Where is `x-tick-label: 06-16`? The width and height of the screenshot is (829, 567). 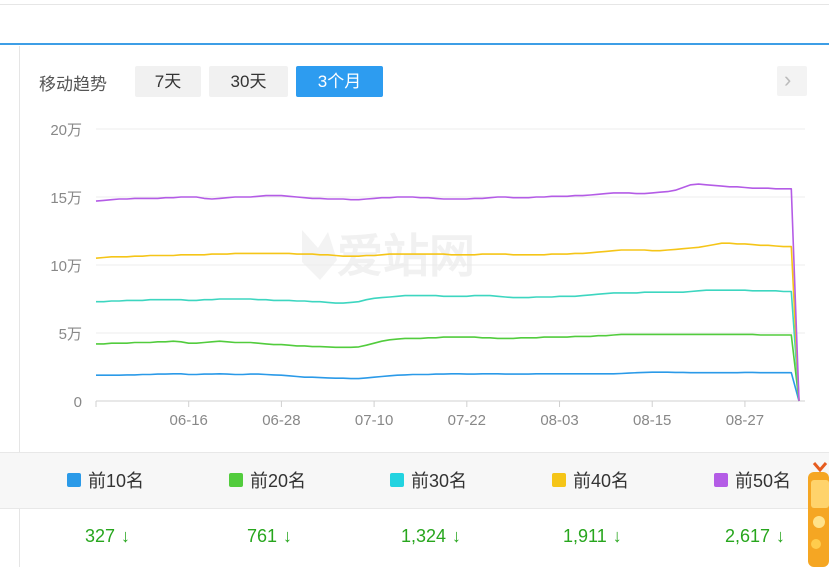 x-tick-label: 06-16 is located at coordinates (189, 420).